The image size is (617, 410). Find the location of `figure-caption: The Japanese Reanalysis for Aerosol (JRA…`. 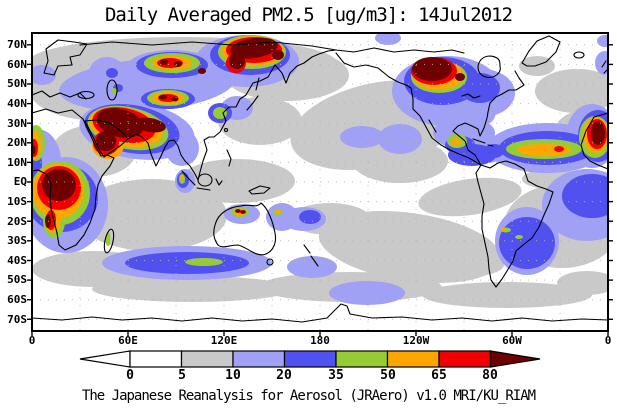

figure-caption: The Japanese Reanalysis for Aerosol (JRA… is located at coordinates (308, 396).